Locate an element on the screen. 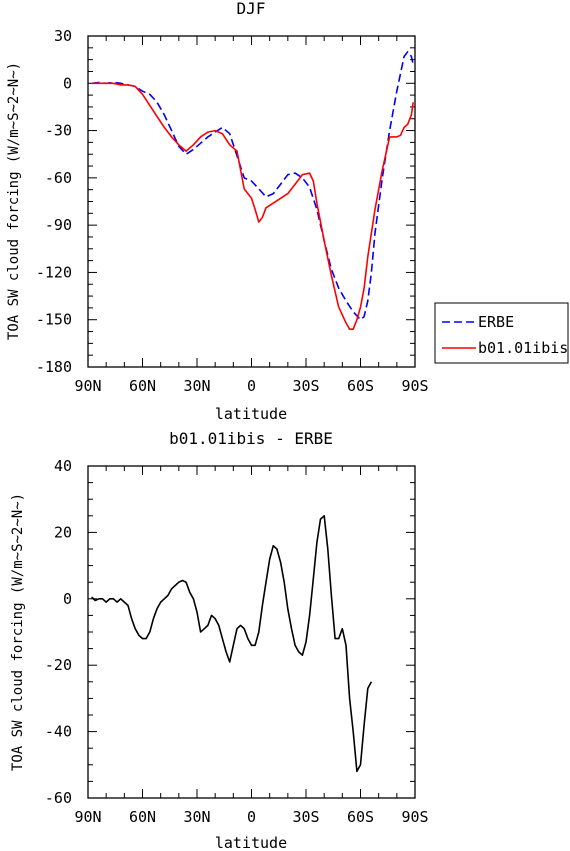 The image size is (570, 851). top-y-tick-label: -120 is located at coordinates (54, 272).